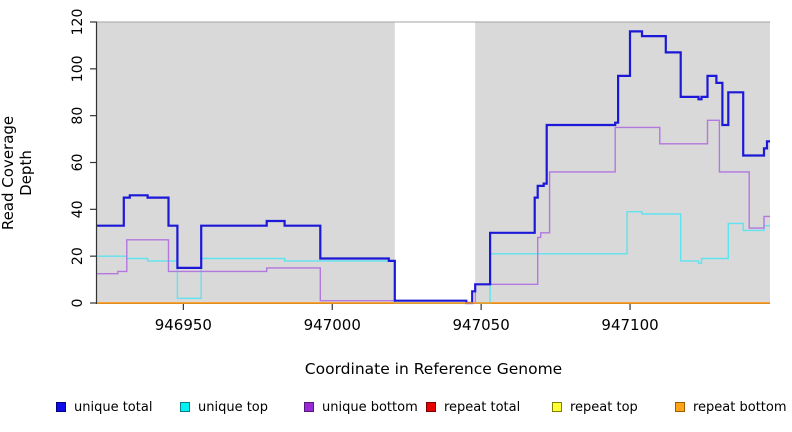 This screenshot has width=792, height=432. I want to click on legend-item-unique-bottom: unique bottom, so click(361, 407).